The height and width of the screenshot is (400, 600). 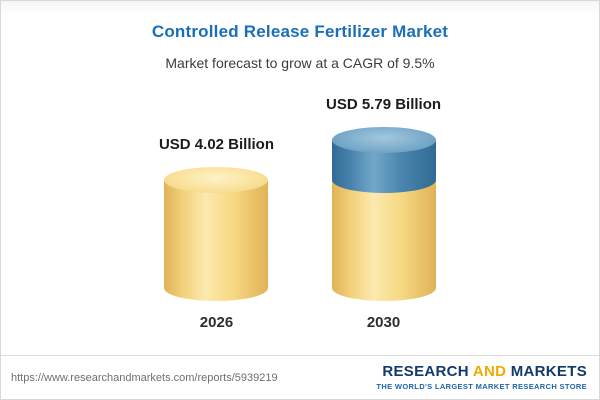 I want to click on value-label-2026: USD 4.02 Billion, so click(x=216, y=145).